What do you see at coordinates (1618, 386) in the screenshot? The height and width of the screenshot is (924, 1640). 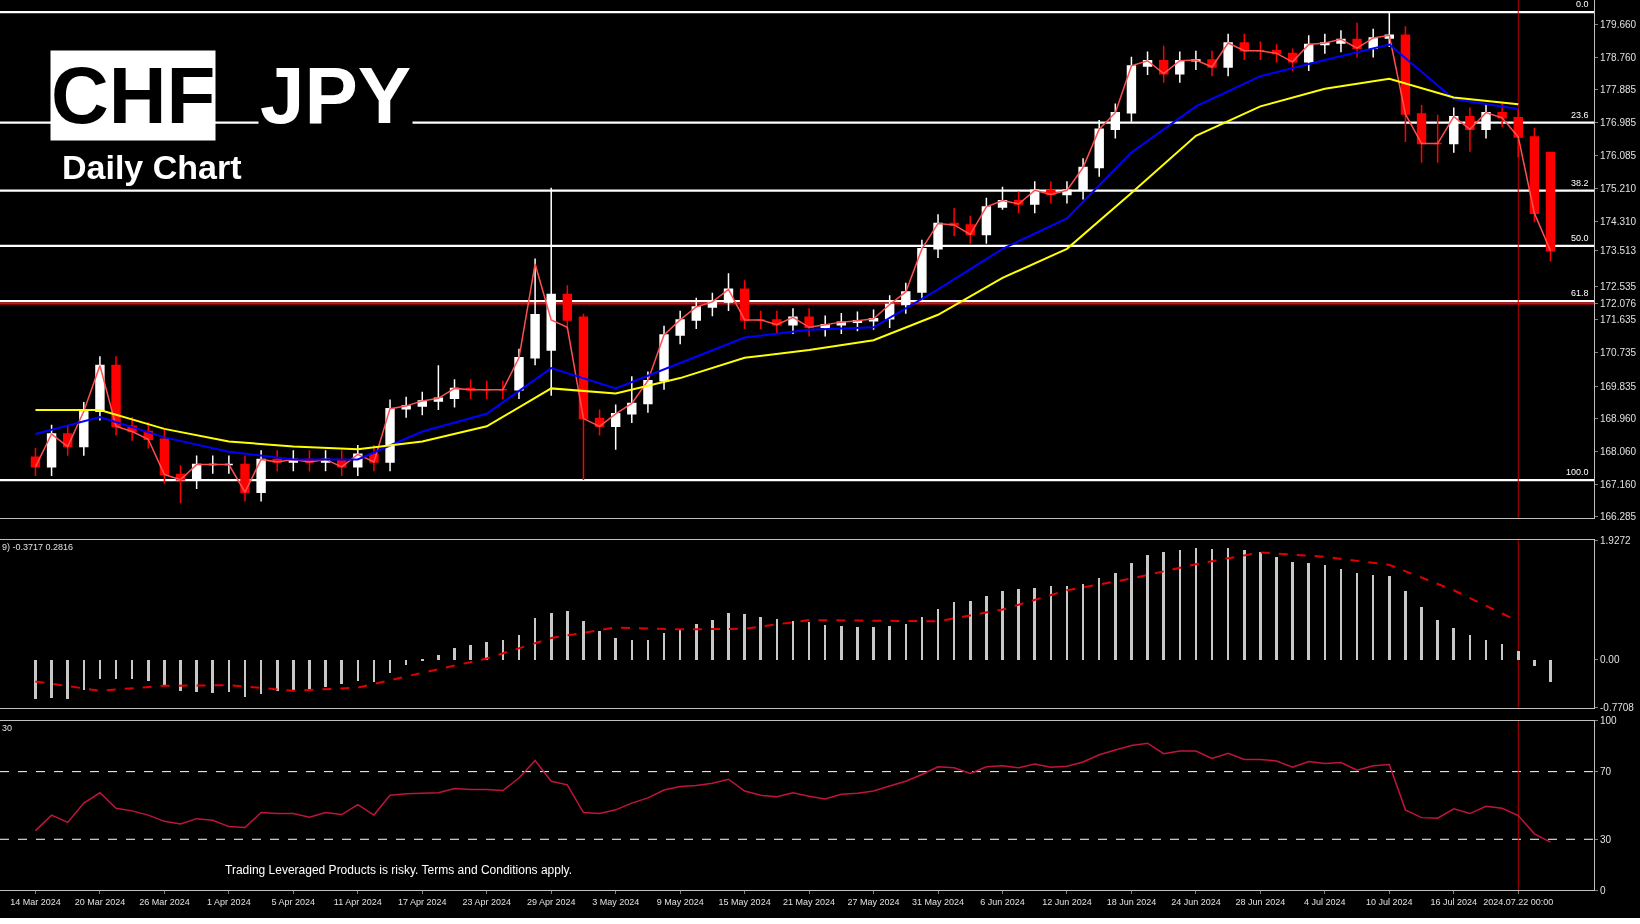 I see `y-tick-label: 169.835` at bounding box center [1618, 386].